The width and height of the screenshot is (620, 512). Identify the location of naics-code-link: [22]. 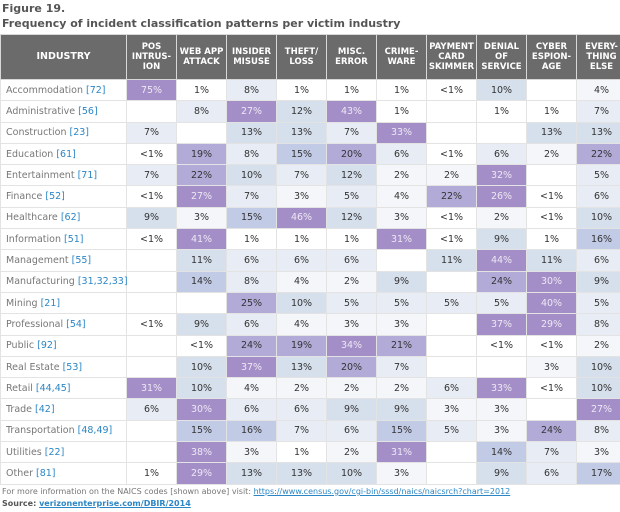
(54, 452).